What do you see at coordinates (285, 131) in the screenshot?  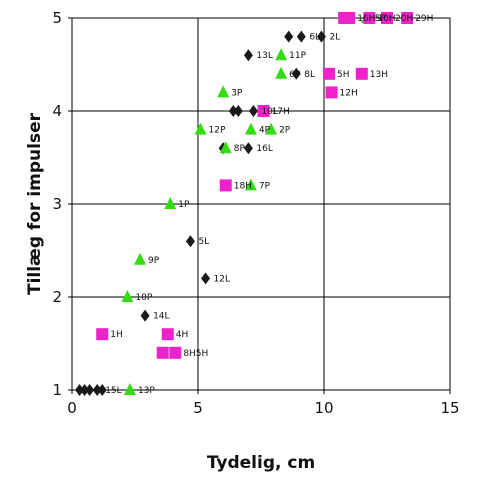 I see `point-label-1-9: 2P` at bounding box center [285, 131].